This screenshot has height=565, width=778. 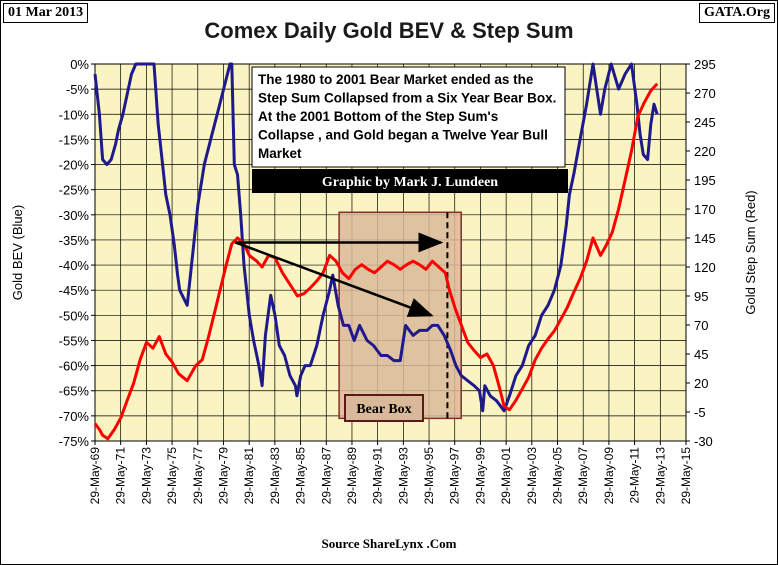 What do you see at coordinates (74, 139) in the screenshot?
I see `left-tick-label: -15%` at bounding box center [74, 139].